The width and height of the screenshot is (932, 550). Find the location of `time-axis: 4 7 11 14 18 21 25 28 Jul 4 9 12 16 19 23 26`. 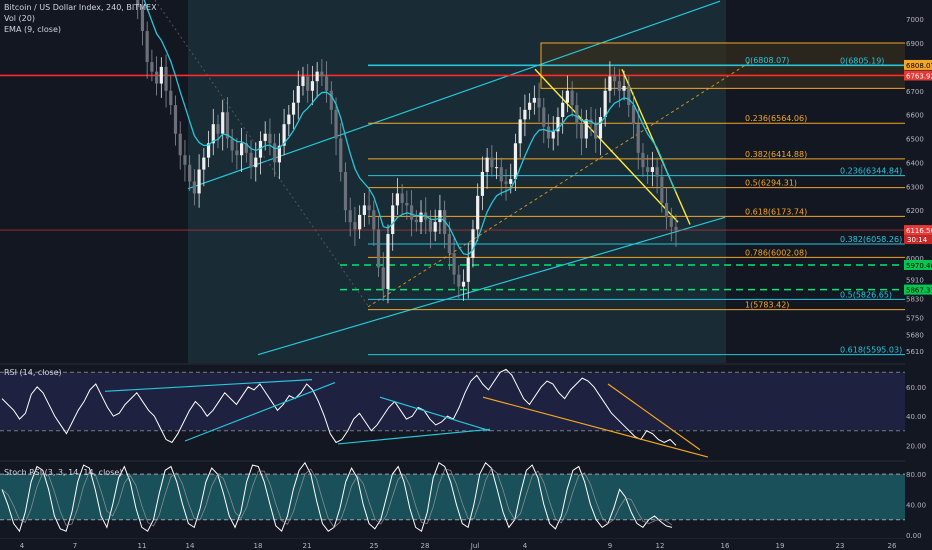

time-axis: 4 7 11 14 18 21 25 28 Jul 4 9 12 16 19 23 26 is located at coordinates (466, 544).